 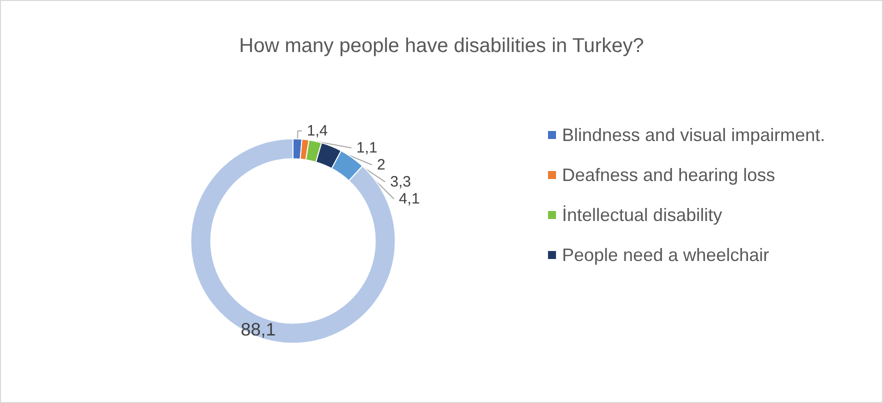 What do you see at coordinates (381, 165) in the screenshot?
I see `data-label: 2` at bounding box center [381, 165].